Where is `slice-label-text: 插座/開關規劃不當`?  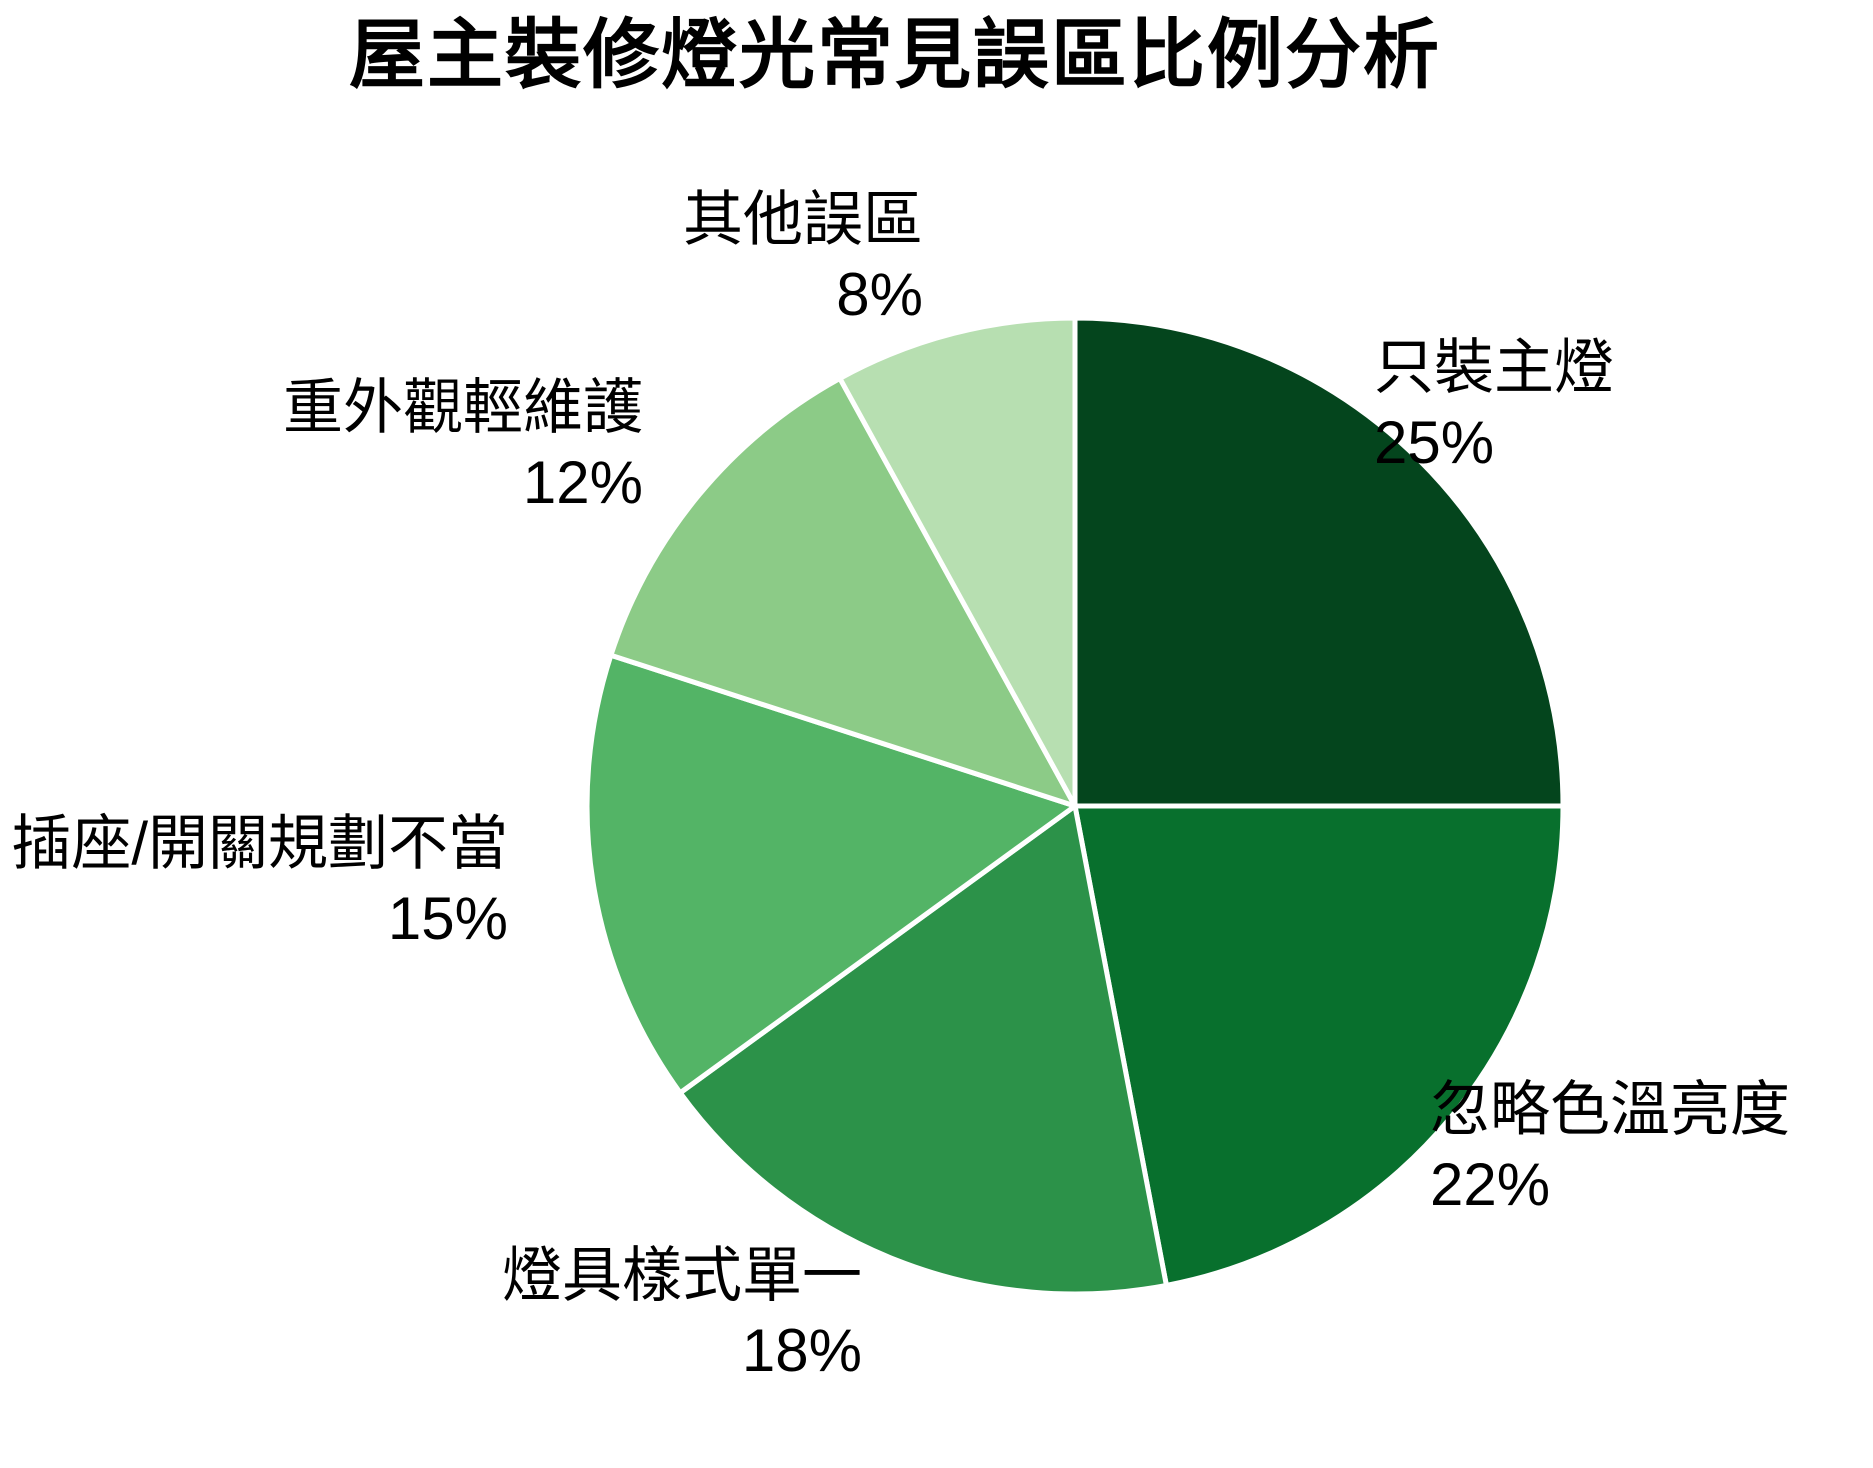
slice-label-text: 插座/開關規劃不當 is located at coordinates (259, 843).